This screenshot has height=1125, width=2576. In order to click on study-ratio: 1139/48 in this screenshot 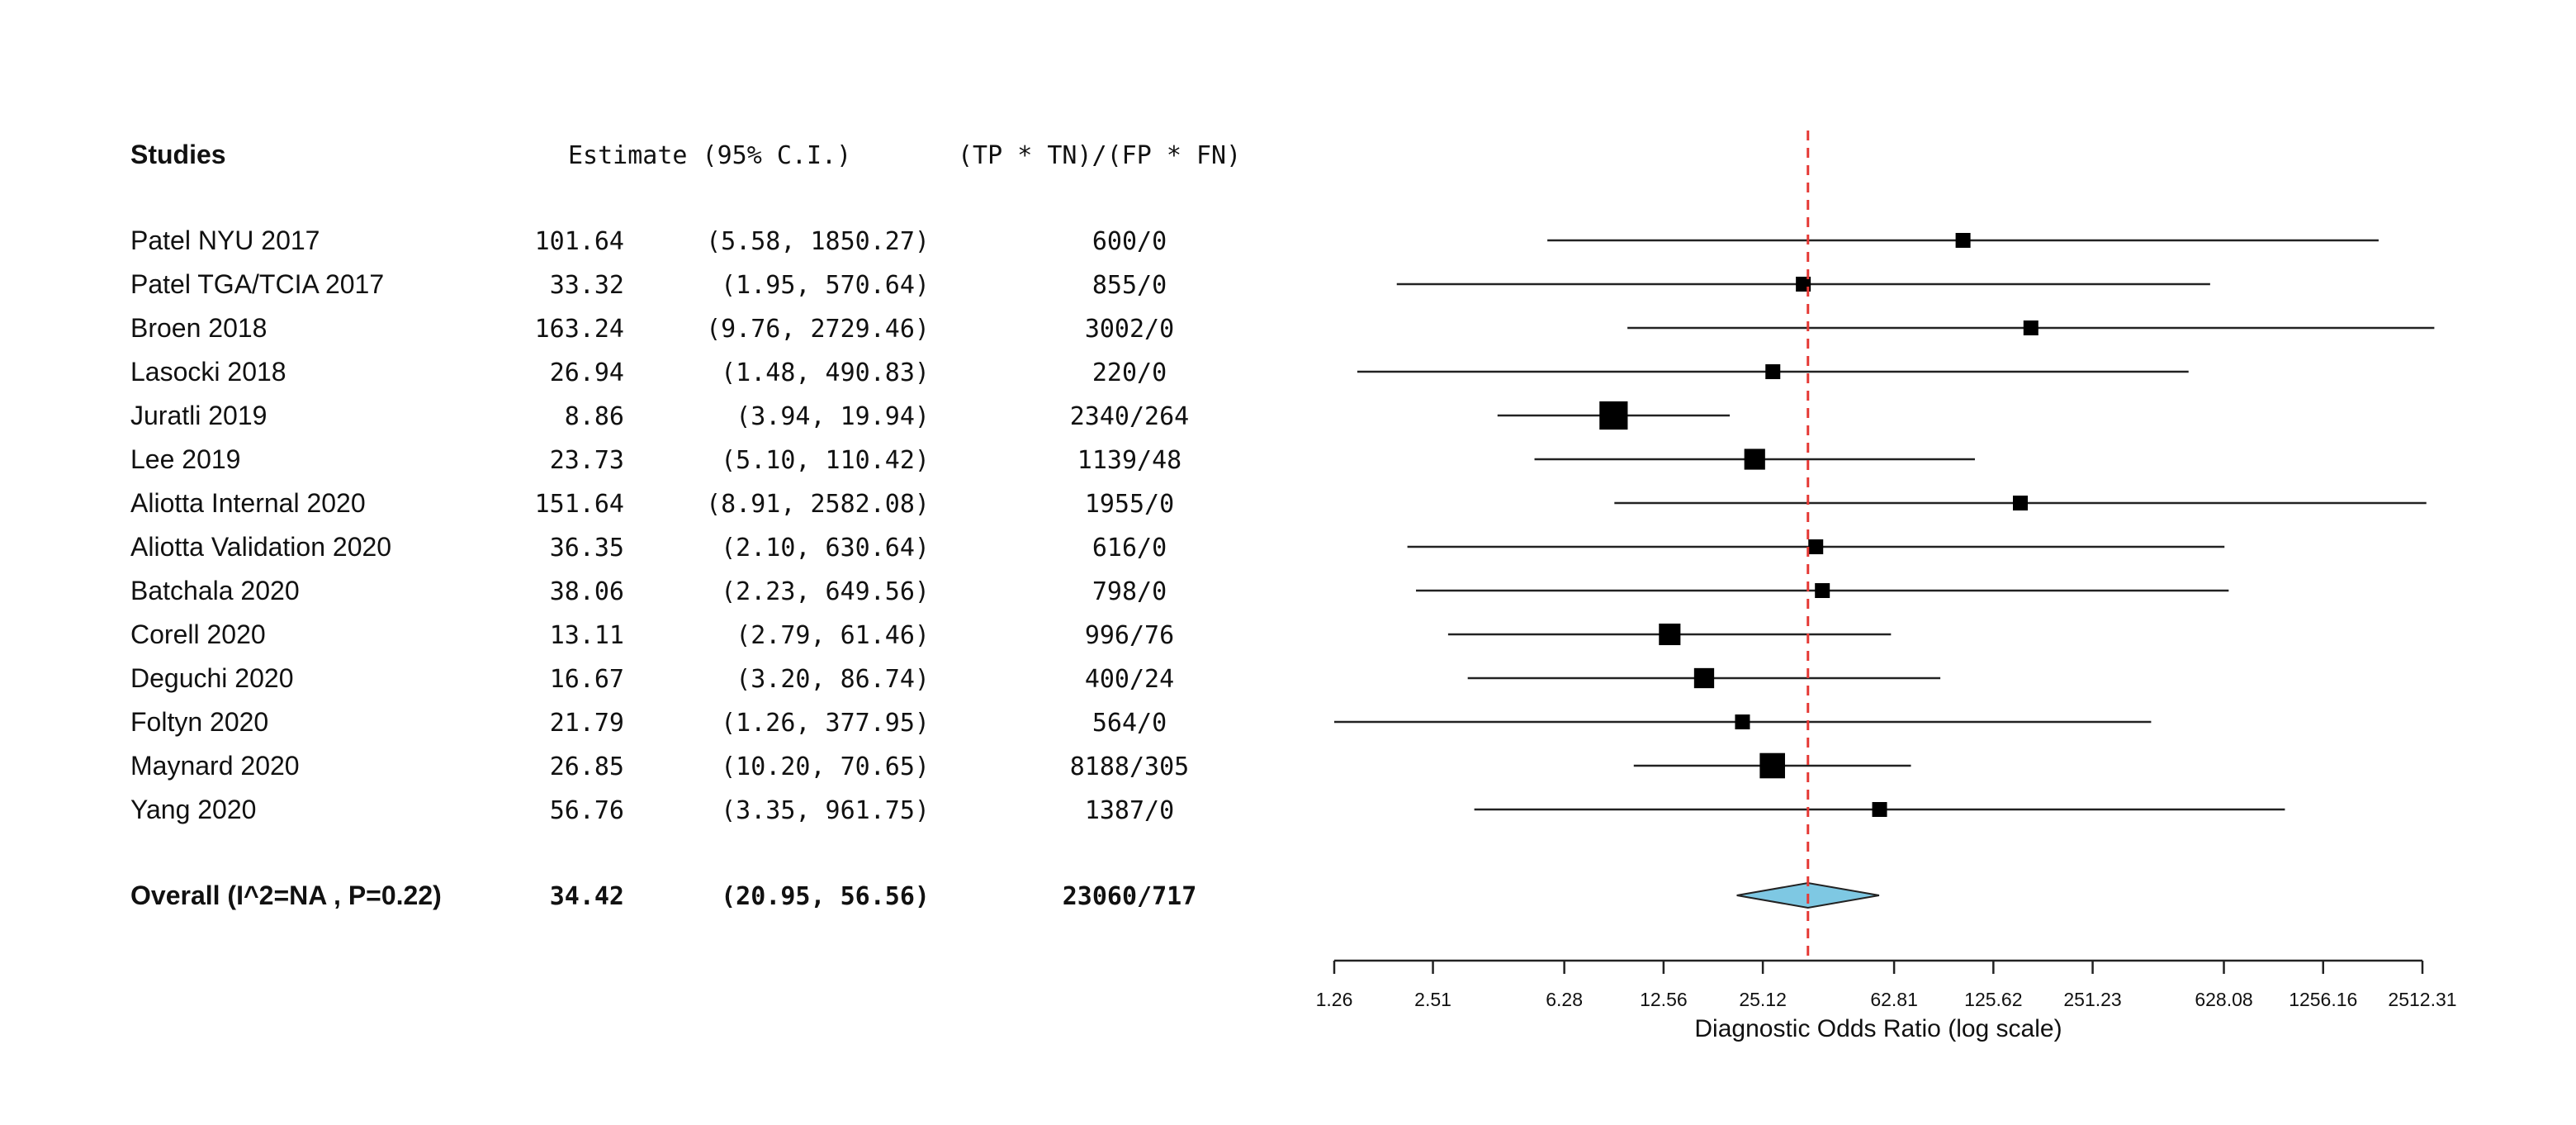, I will do `click(1129, 460)`.